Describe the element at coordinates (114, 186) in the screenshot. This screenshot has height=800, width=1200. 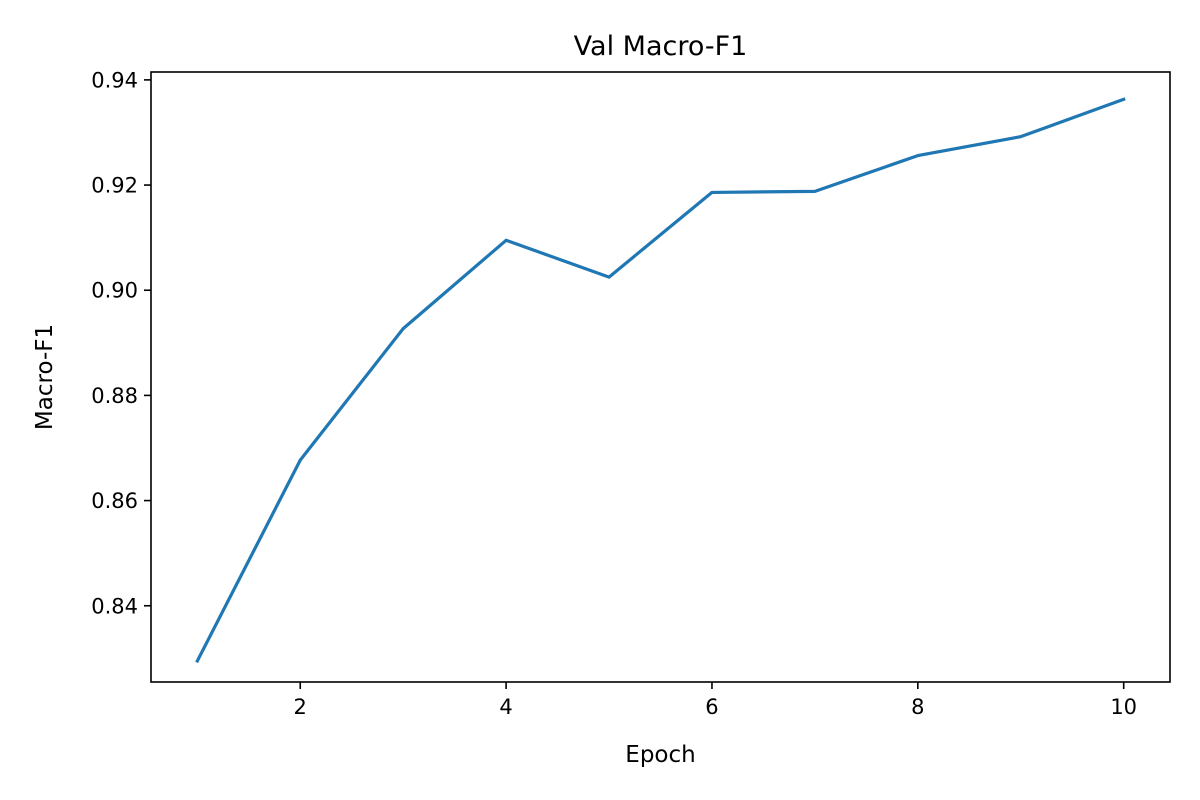
I see `y-tick-label: 0.92` at that location.